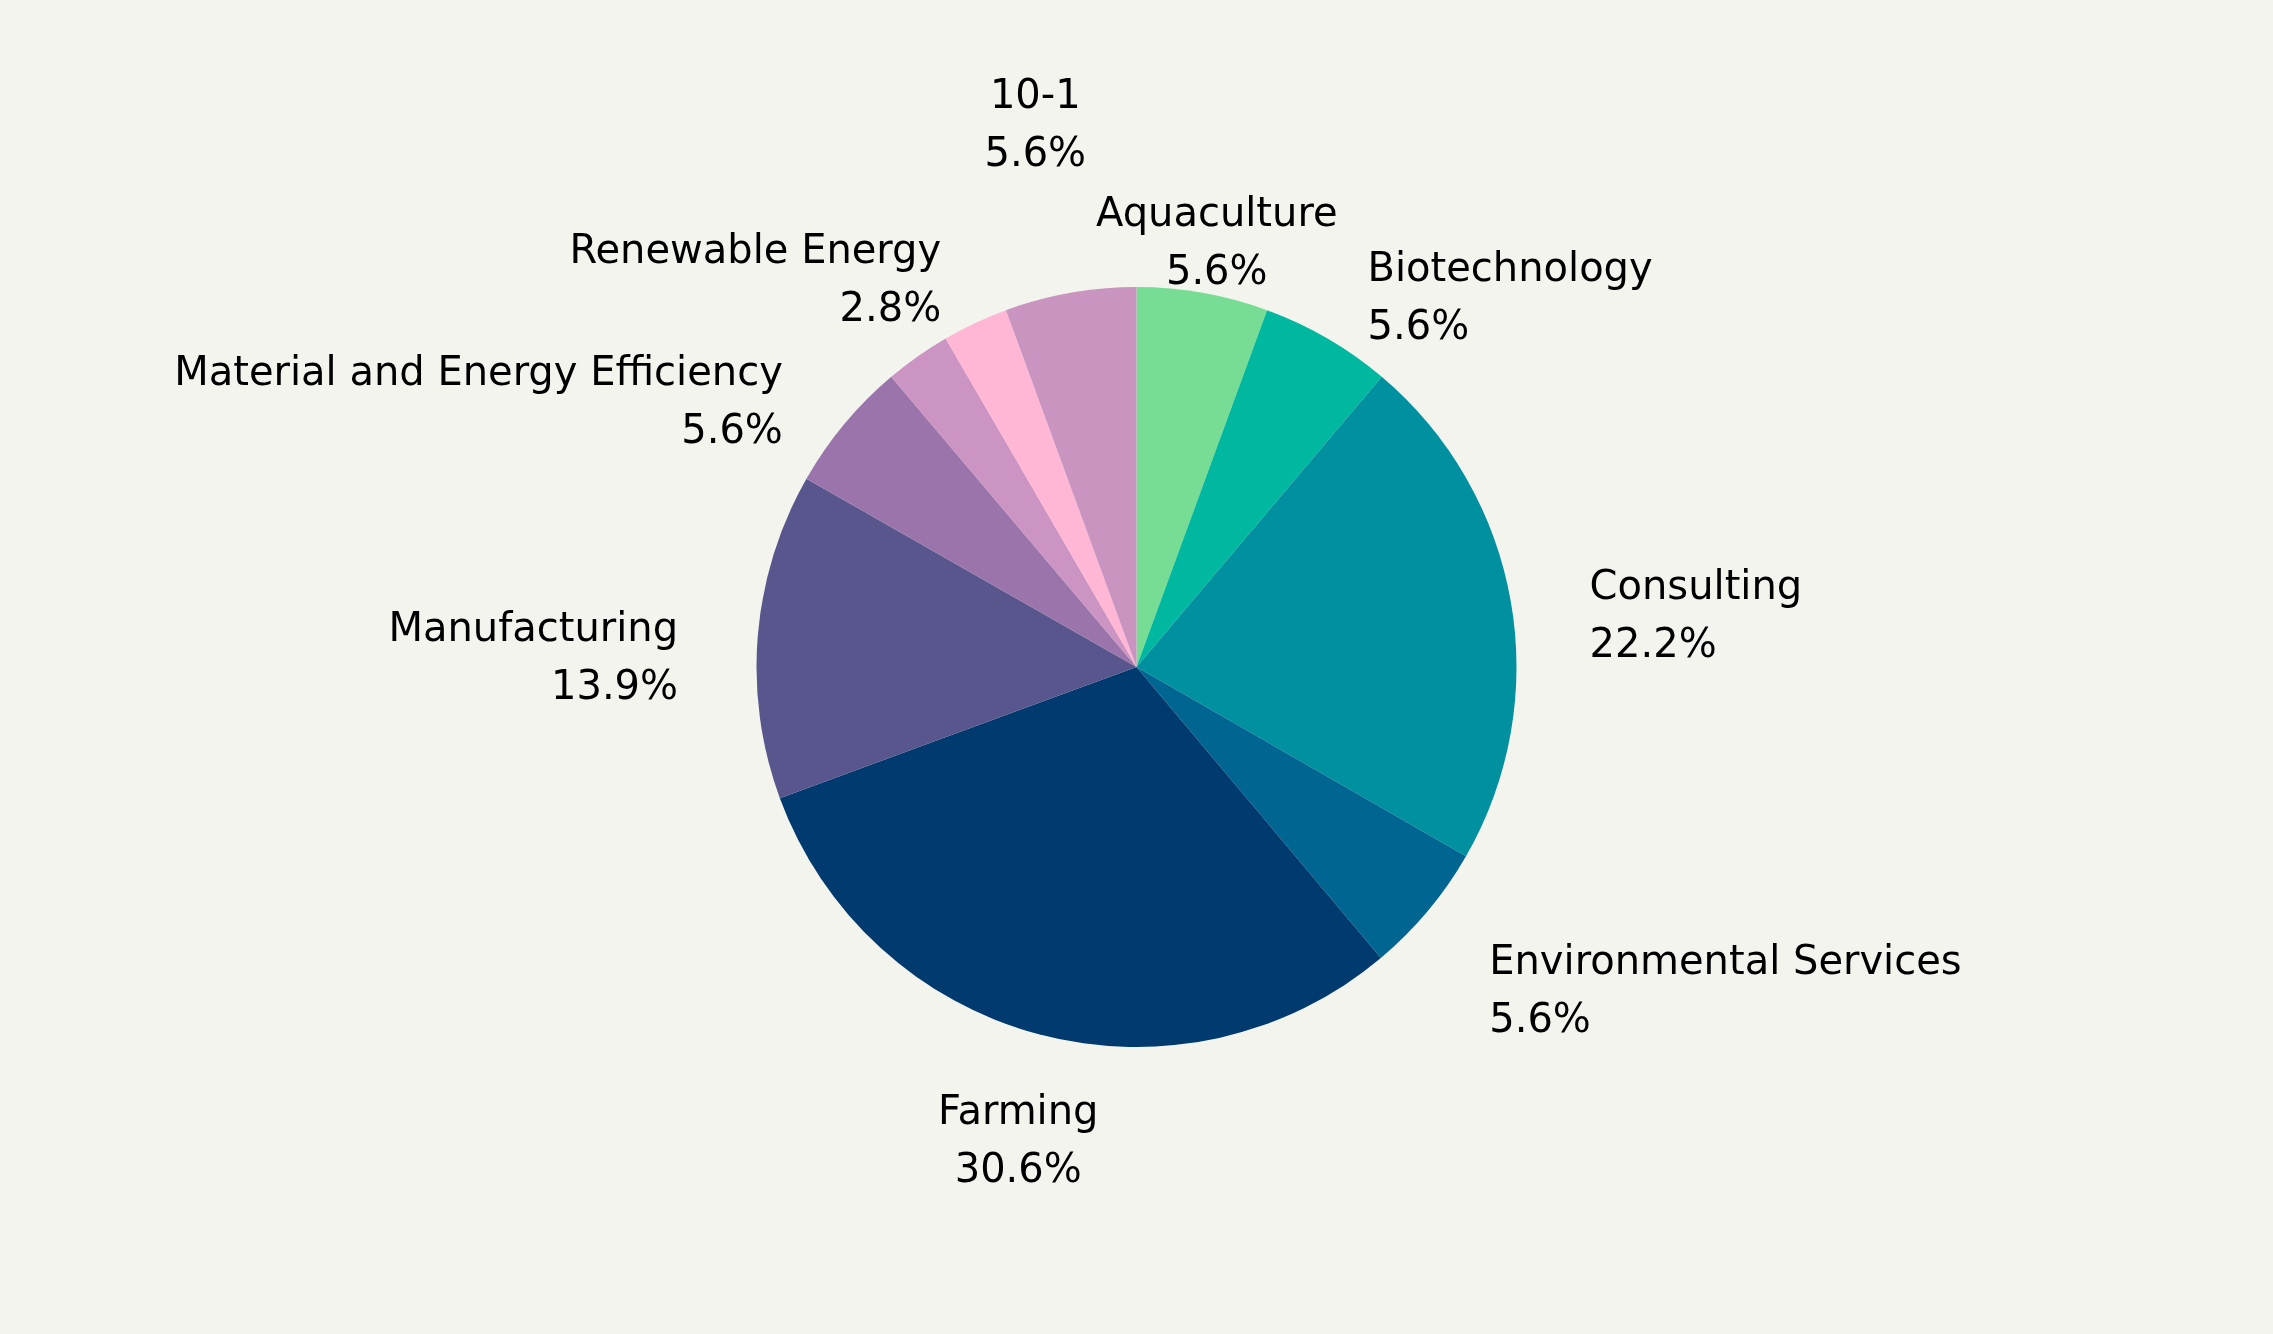 Image resolution: width=2273 pixels, height=1334 pixels. I want to click on data-label: 22.2%, so click(1653, 643).